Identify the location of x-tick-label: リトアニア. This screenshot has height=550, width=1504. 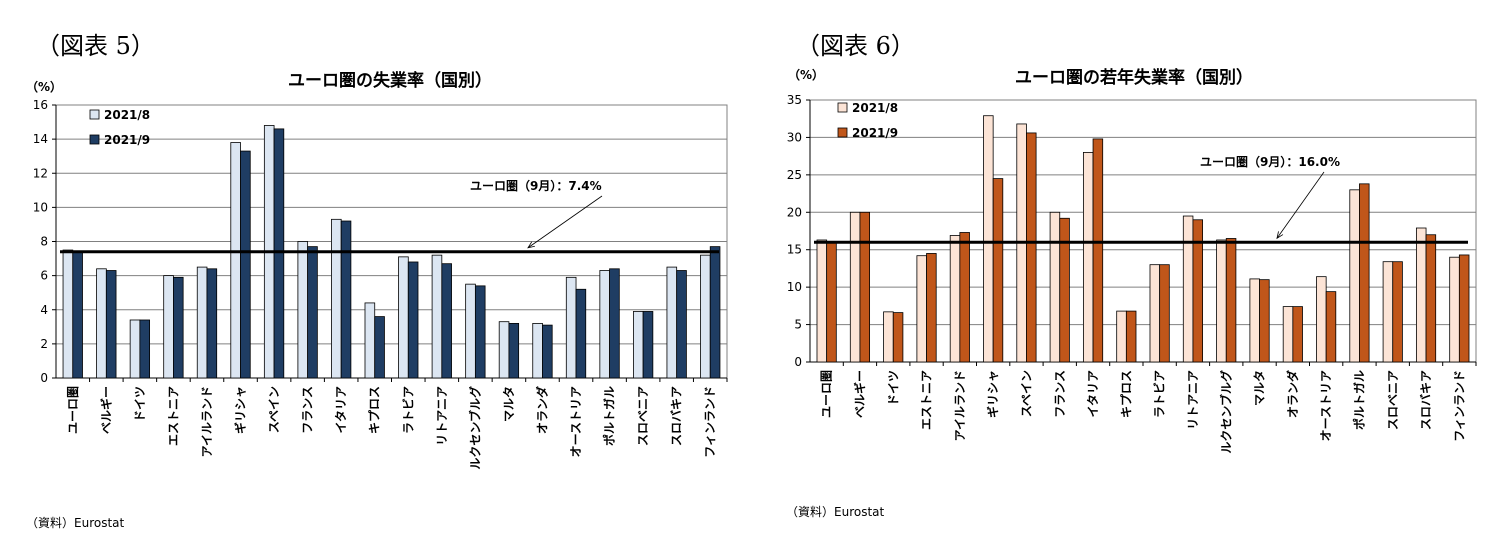
(442, 416).